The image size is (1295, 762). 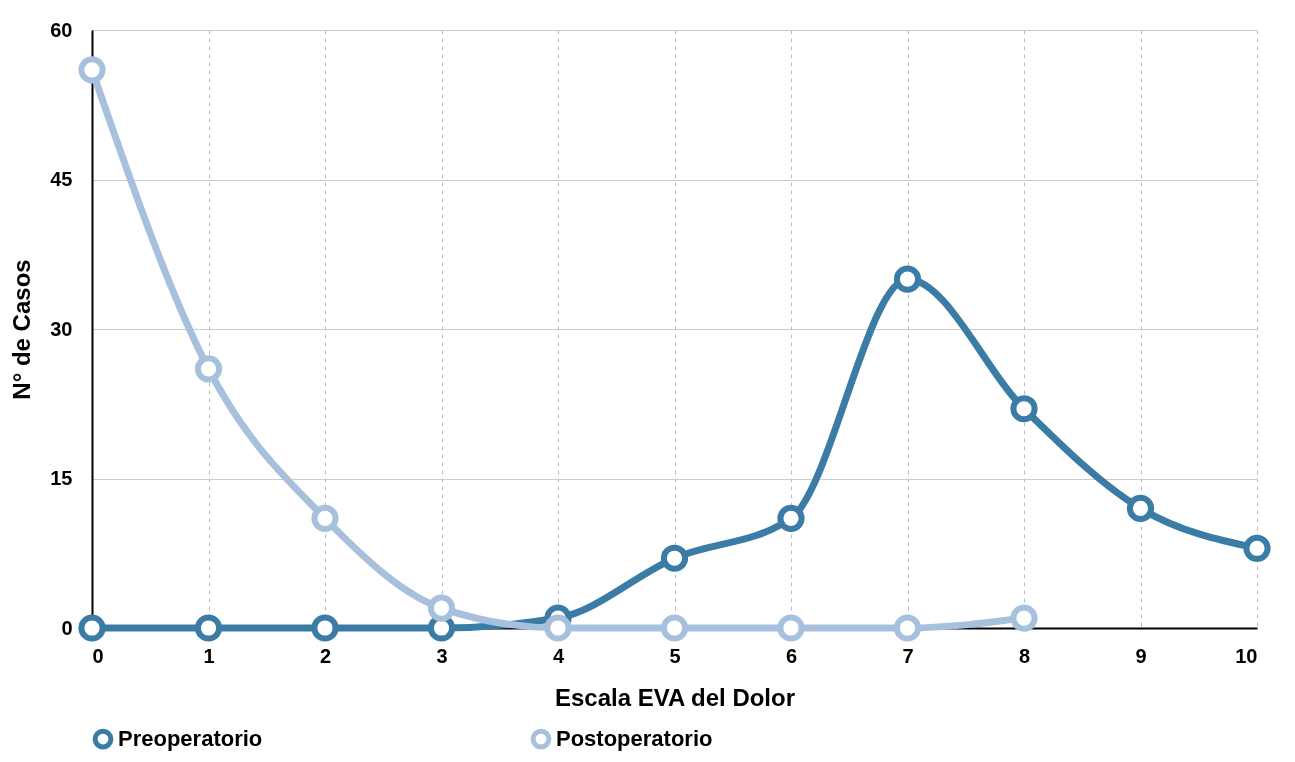 I want to click on x-tick-label: 2, so click(x=325, y=655).